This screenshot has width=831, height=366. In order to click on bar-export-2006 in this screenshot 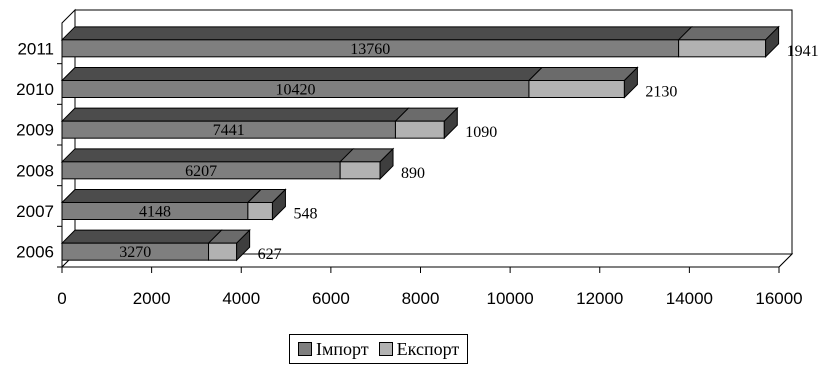, I will do `click(223, 251)`.